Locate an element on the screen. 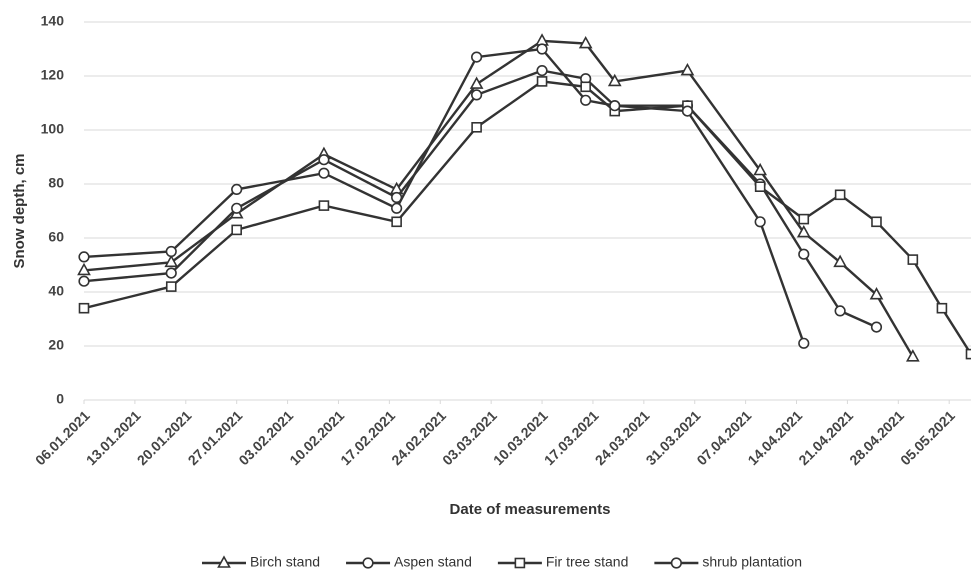  legend-label: Birch stand is located at coordinates (285, 562).